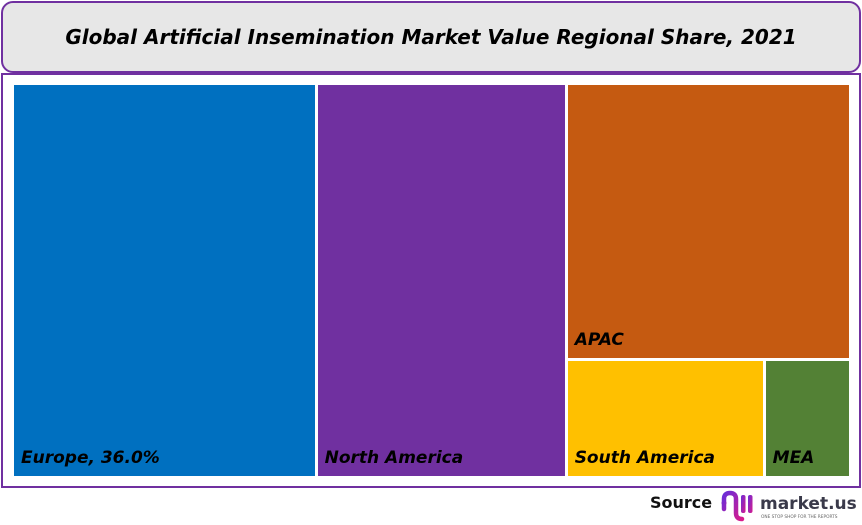  What do you see at coordinates (394, 458) in the screenshot?
I see `tile-label: North America` at bounding box center [394, 458].